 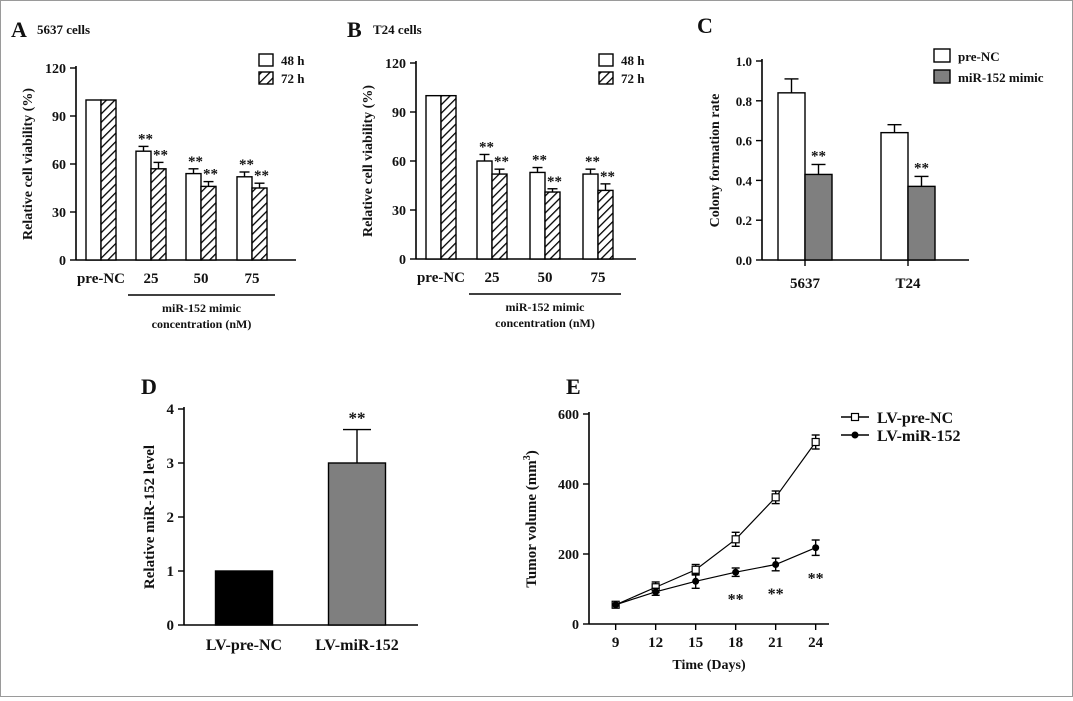 What do you see at coordinates (357, 645) in the screenshot?
I see `x-tick-label: LV-miR-152` at bounding box center [357, 645].